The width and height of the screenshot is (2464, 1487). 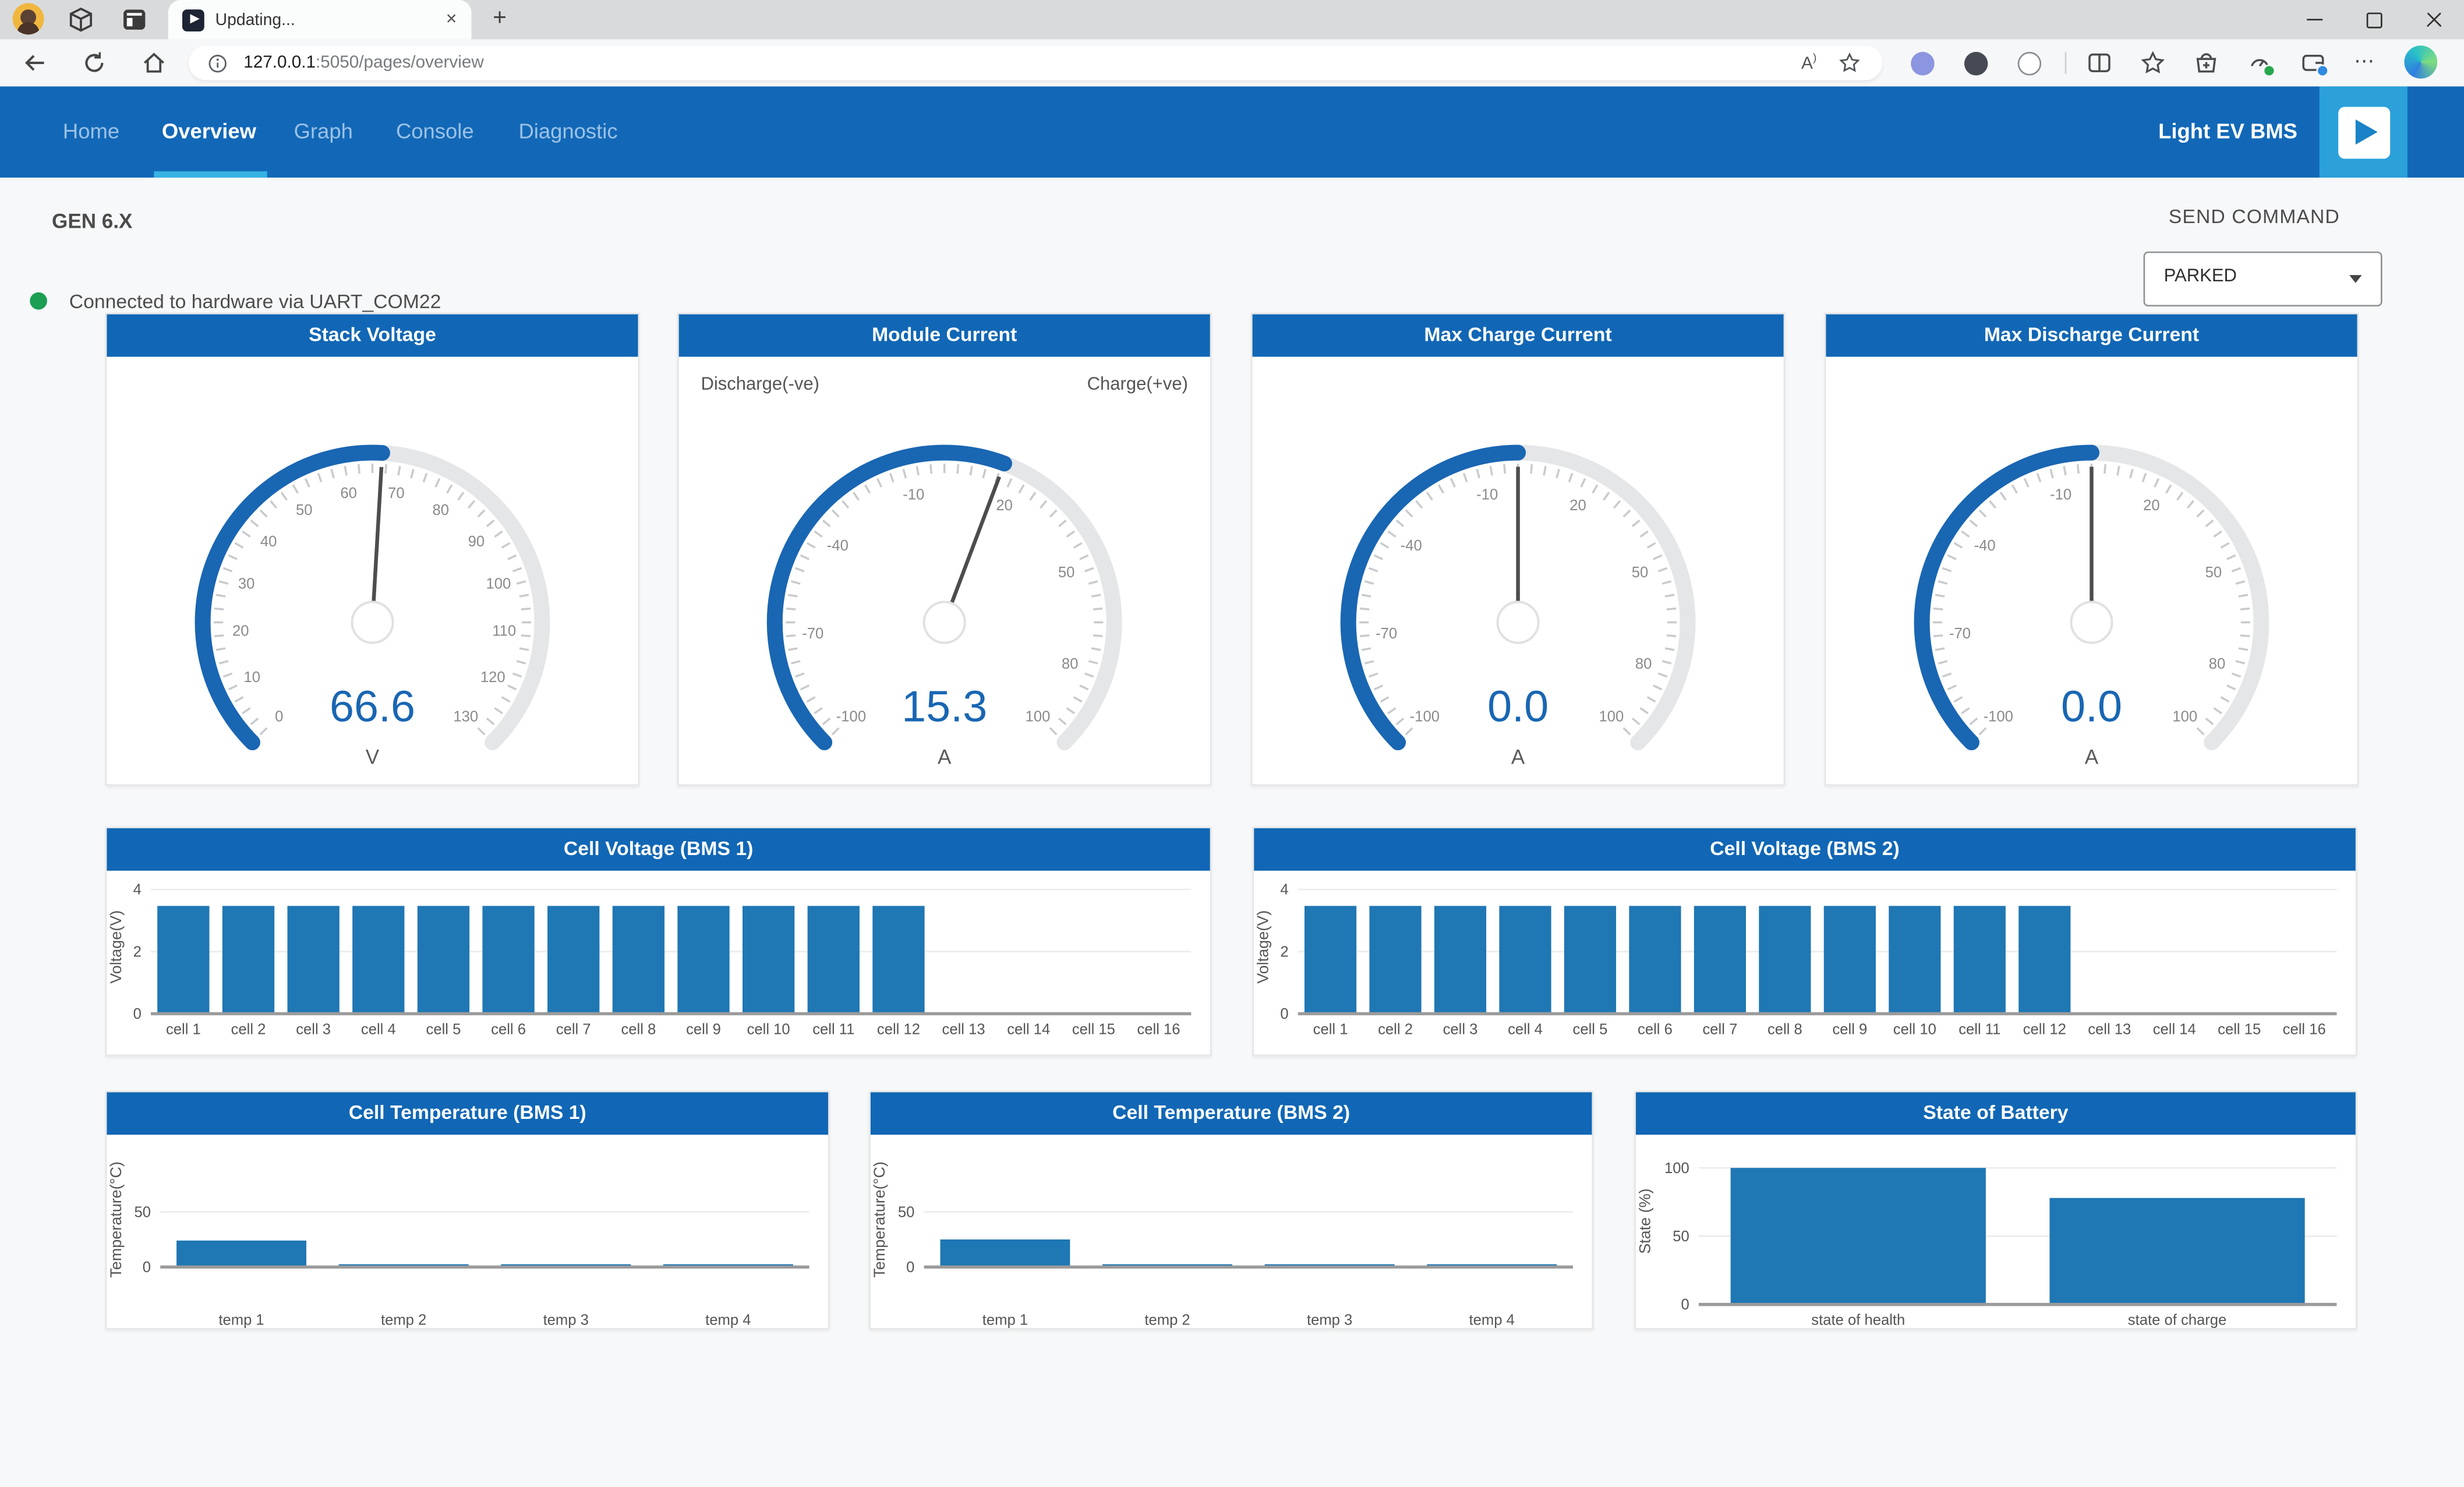 I want to click on address-bar: 127.0.0.1:5050/pages/overview A), so click(x=1035, y=62).